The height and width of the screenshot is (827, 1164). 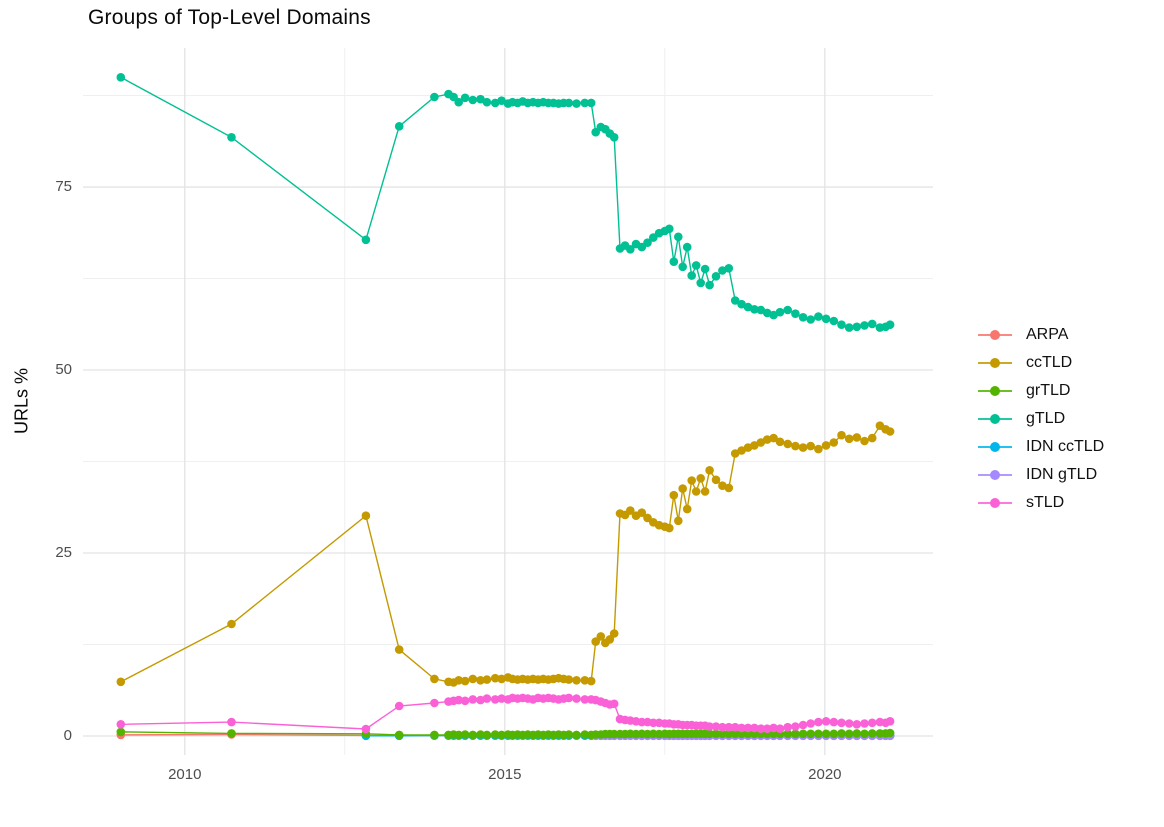 What do you see at coordinates (505, 774) in the screenshot?
I see `x-tick-label: 2015` at bounding box center [505, 774].